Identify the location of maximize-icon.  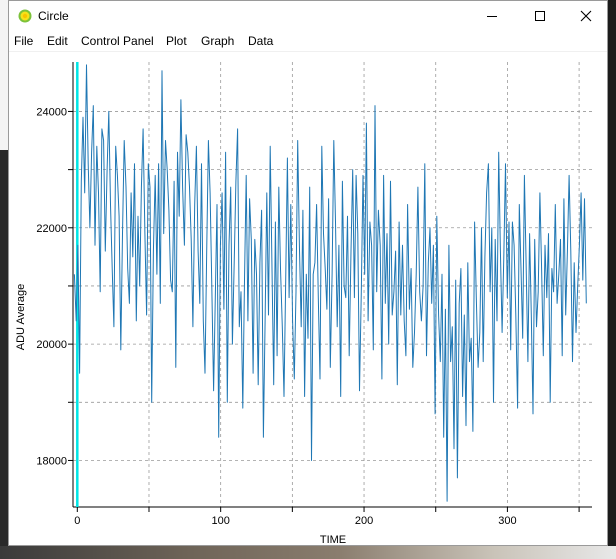
(540, 16).